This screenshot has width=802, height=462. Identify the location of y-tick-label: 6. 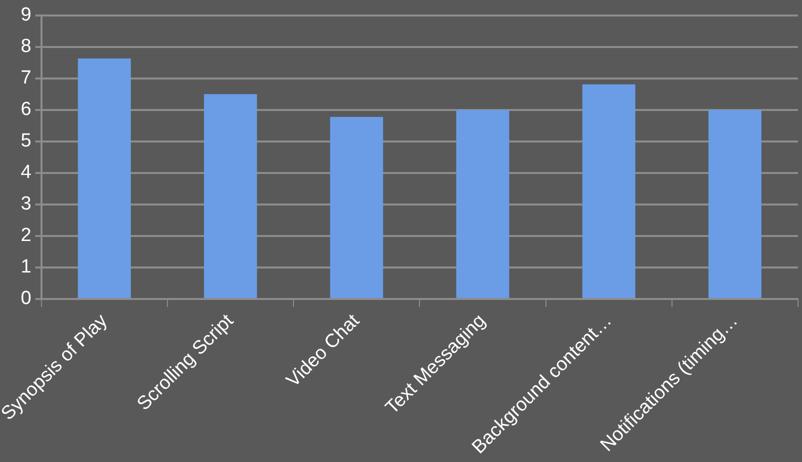
(26, 109).